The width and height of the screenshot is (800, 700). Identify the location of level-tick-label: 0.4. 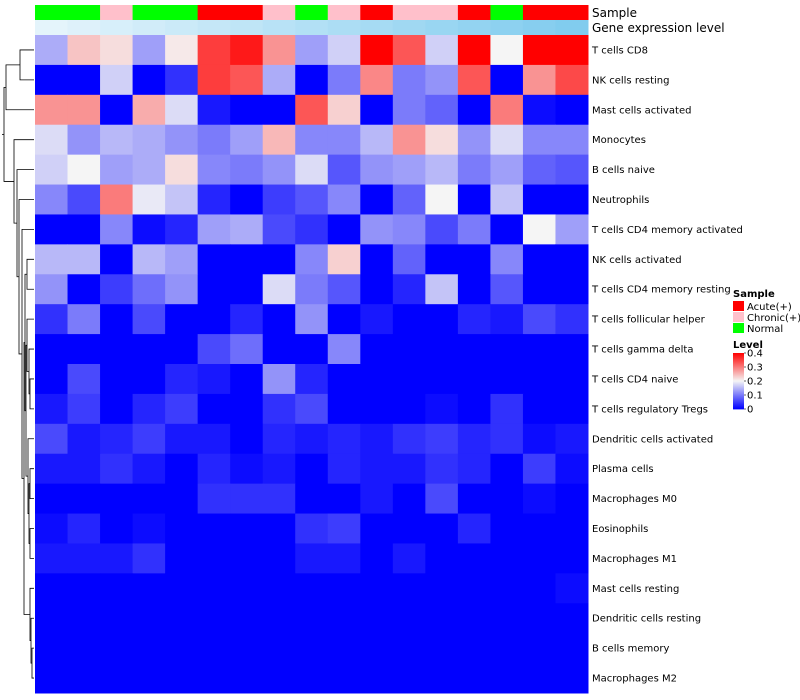
(755, 354).